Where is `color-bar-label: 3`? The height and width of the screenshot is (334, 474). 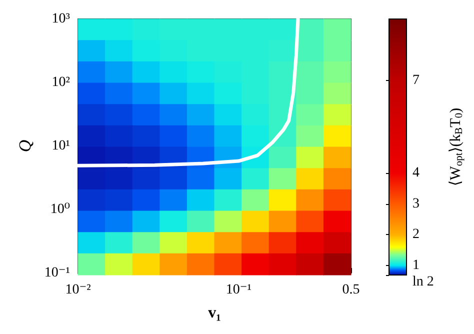
color-bar-label: 3 is located at coordinates (416, 204).